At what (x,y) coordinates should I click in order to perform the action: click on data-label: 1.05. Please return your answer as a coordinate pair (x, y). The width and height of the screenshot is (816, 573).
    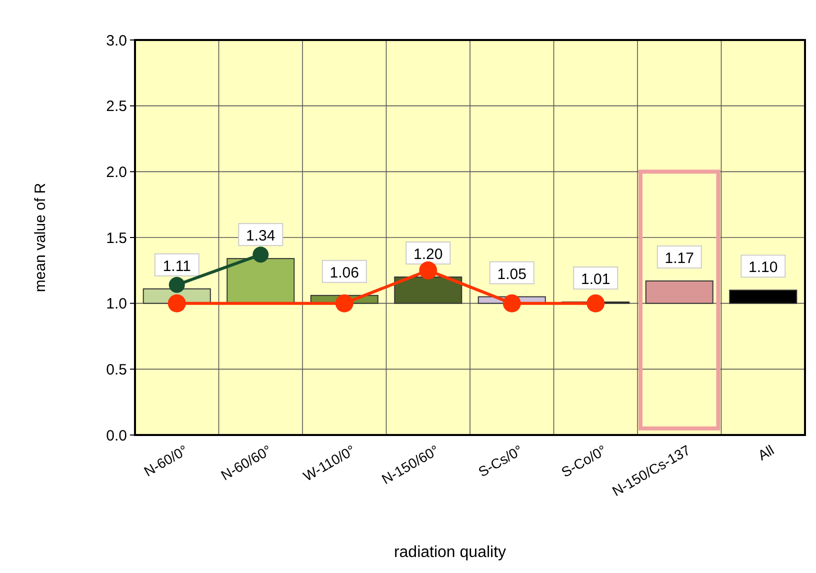
    Looking at the image, I should click on (511, 274).